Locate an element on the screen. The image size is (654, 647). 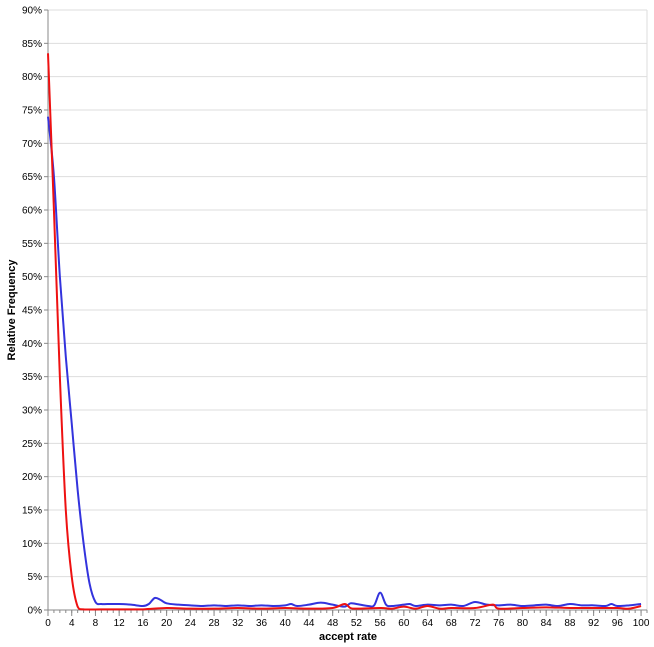
y-tick-label: 25% is located at coordinates (32, 444).